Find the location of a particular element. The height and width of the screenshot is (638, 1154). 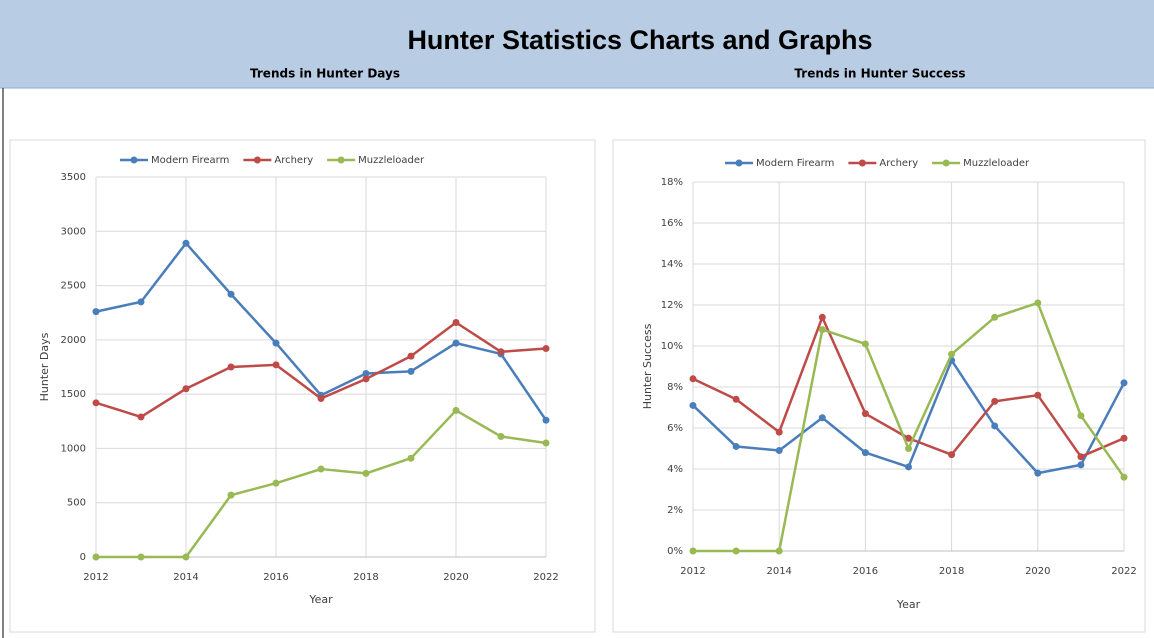

y-tick-label: 4% is located at coordinates (675, 469).